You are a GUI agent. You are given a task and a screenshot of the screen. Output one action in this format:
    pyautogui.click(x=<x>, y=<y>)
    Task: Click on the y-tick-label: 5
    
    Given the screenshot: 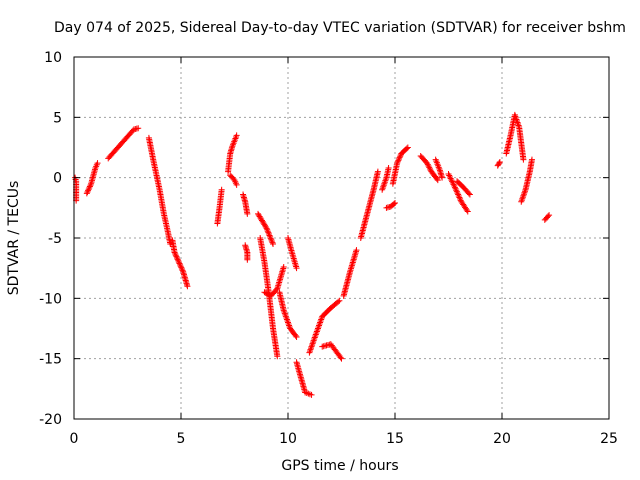 What is the action you would take?
    pyautogui.click(x=57, y=118)
    